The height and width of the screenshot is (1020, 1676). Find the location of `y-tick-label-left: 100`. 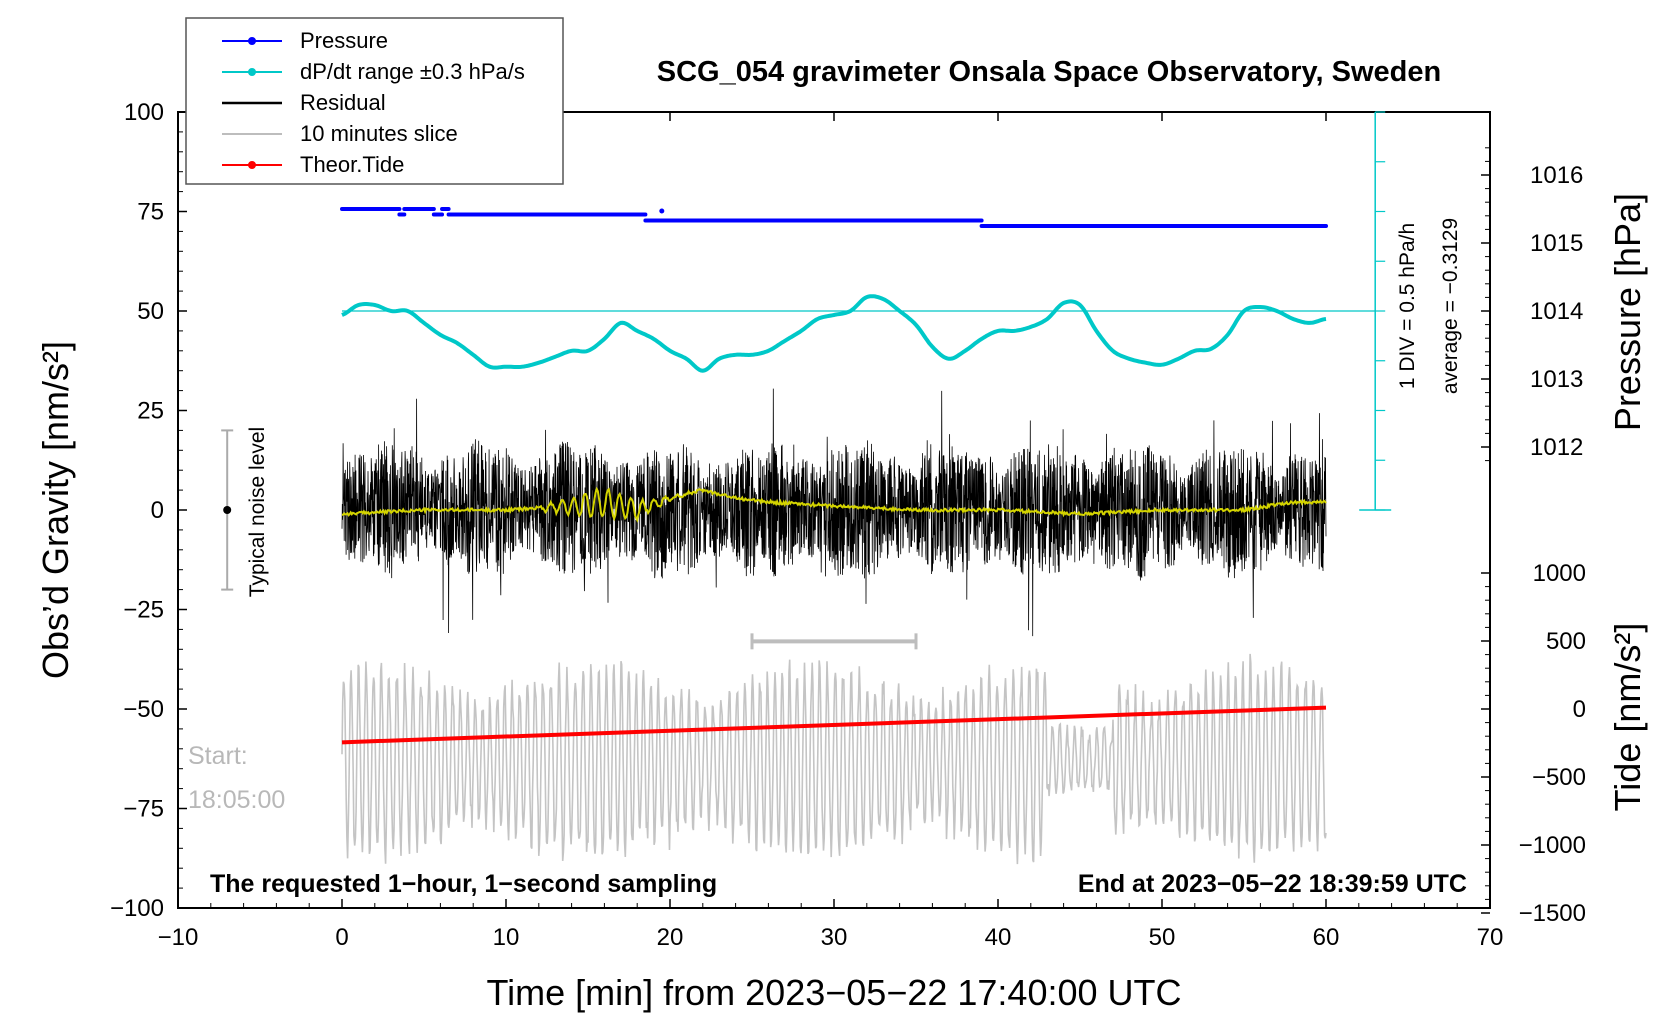

y-tick-label-left: 100 is located at coordinates (144, 112).